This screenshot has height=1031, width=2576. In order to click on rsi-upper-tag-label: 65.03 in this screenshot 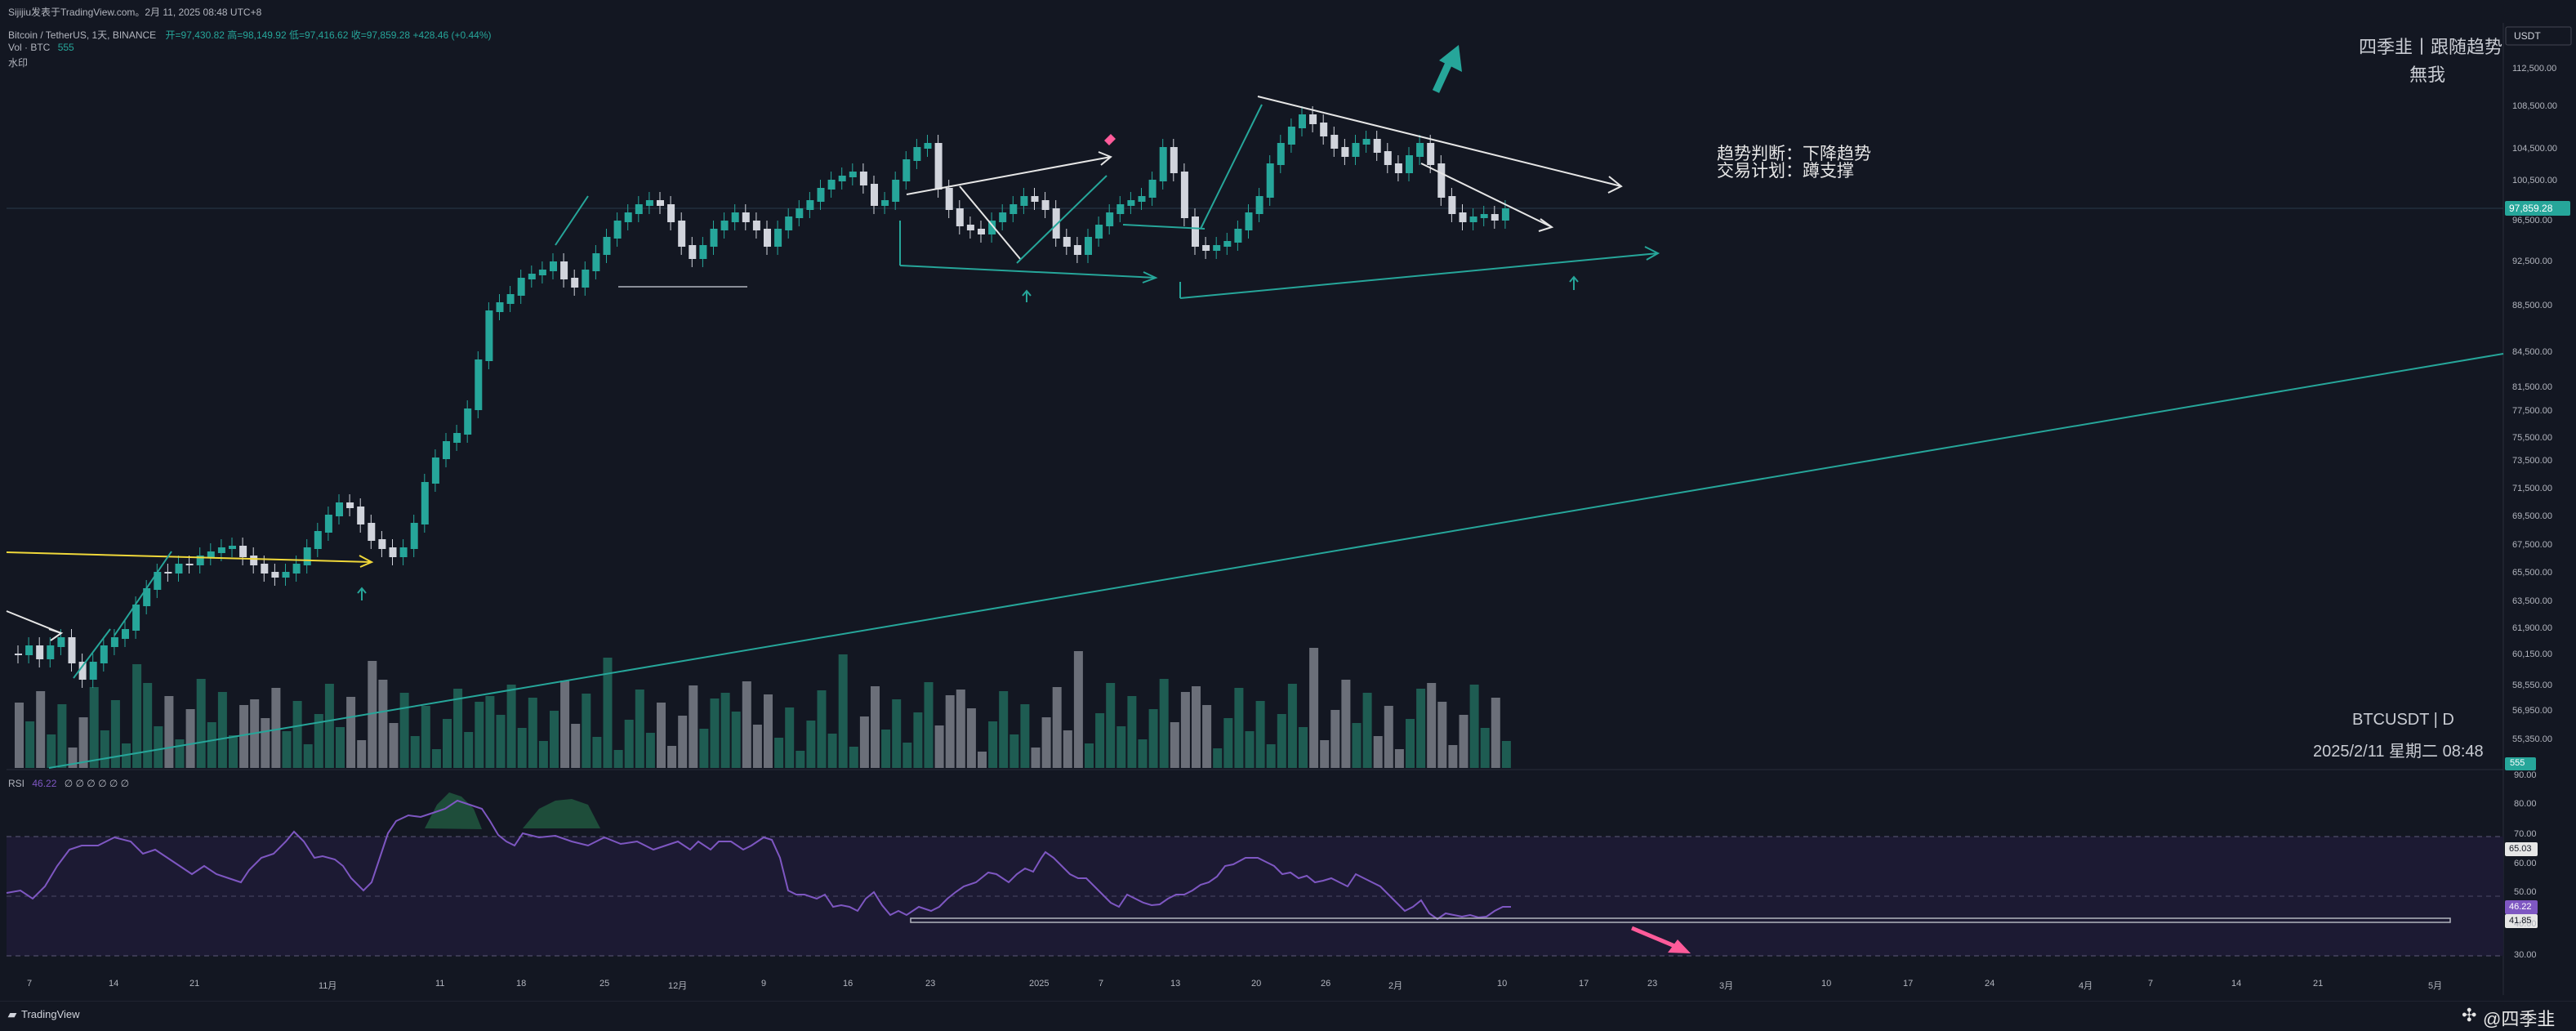, I will do `click(2520, 849)`.